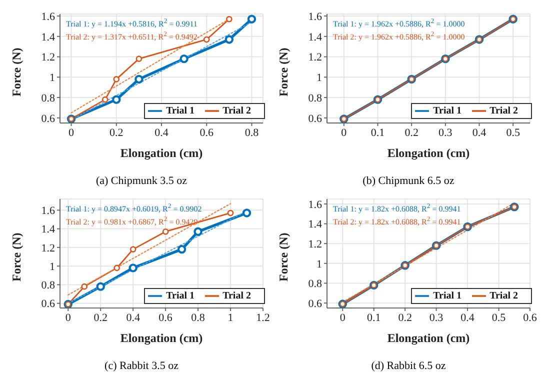 The image size is (550, 386). Describe the element at coordinates (263, 318) in the screenshot. I see `x-tick-label: 1.2` at that location.